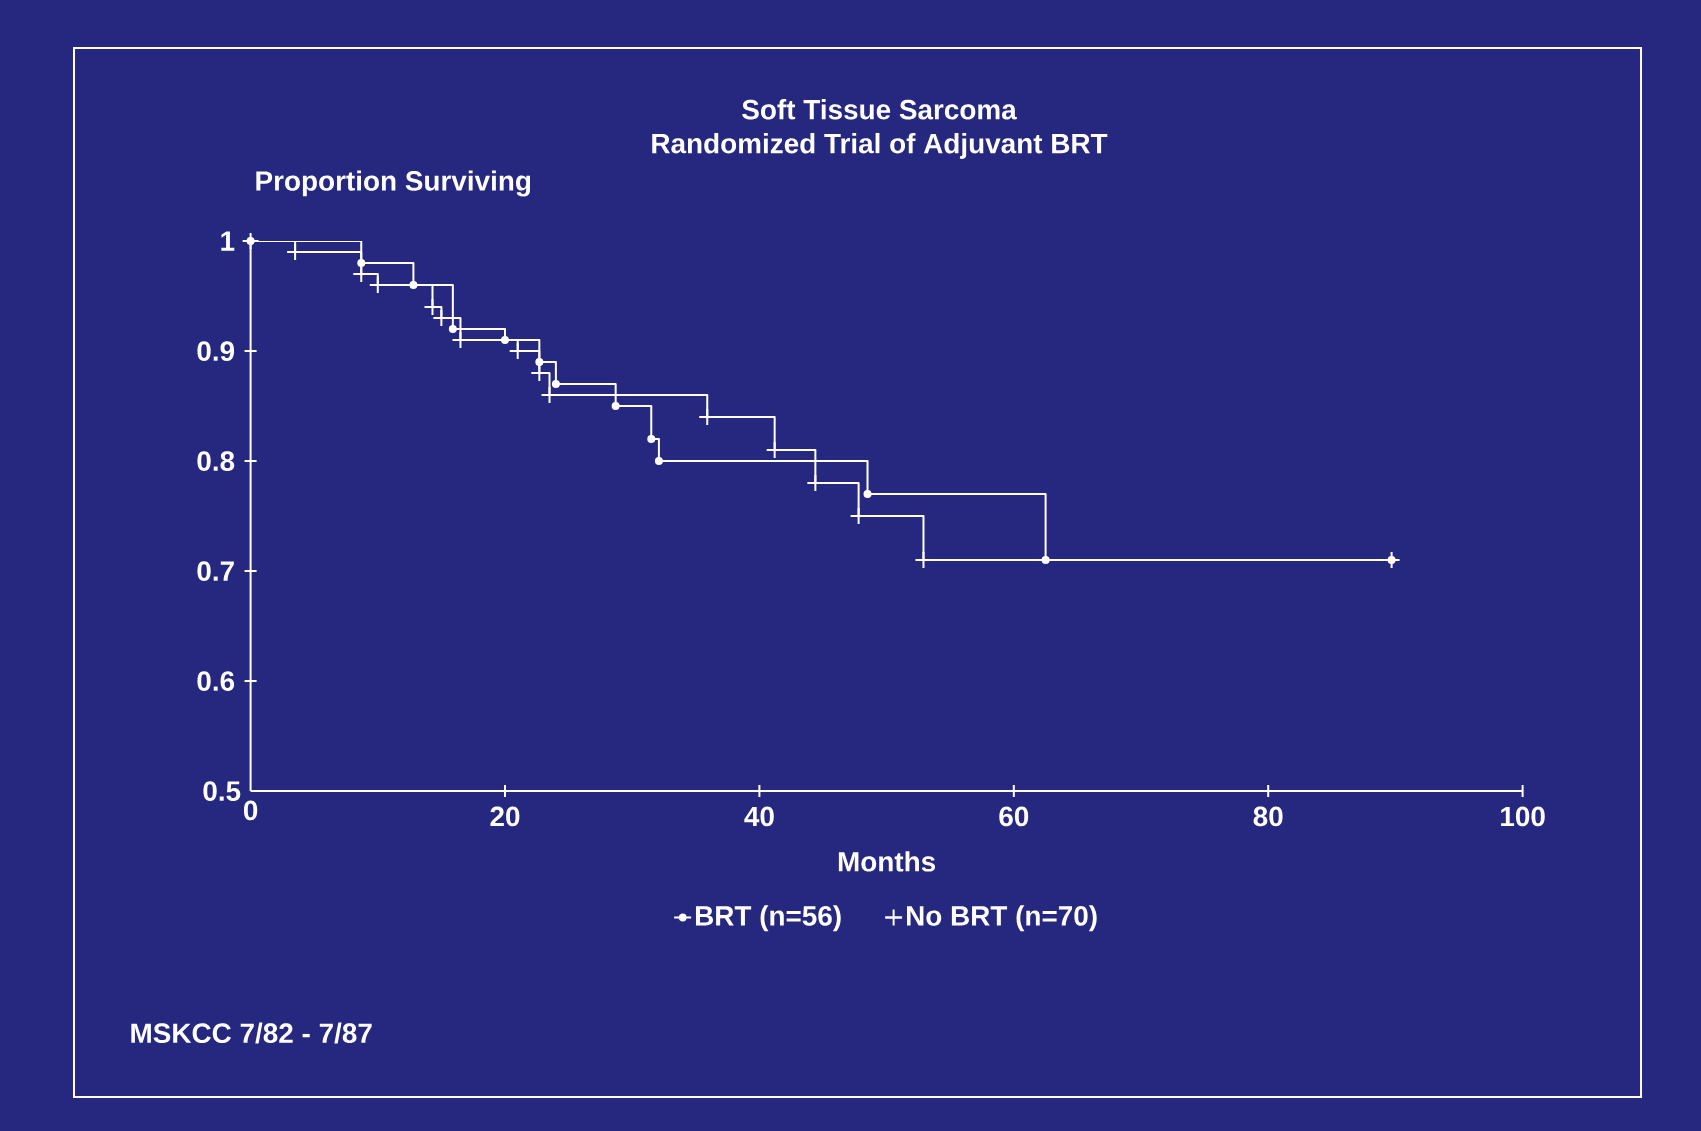 The height and width of the screenshot is (1131, 1701). I want to click on x-tick-label: 40, so click(759, 816).